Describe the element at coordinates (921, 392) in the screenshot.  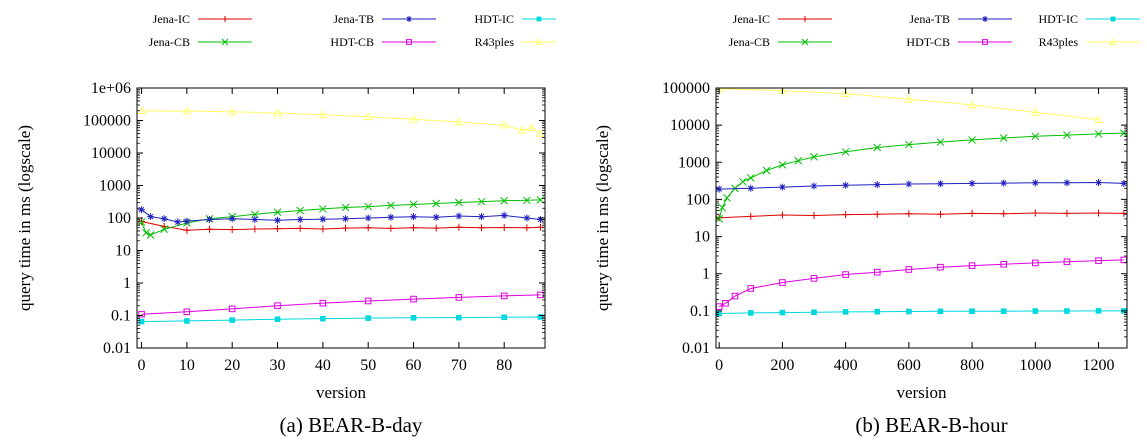
I see `x-axis-label: version` at that location.